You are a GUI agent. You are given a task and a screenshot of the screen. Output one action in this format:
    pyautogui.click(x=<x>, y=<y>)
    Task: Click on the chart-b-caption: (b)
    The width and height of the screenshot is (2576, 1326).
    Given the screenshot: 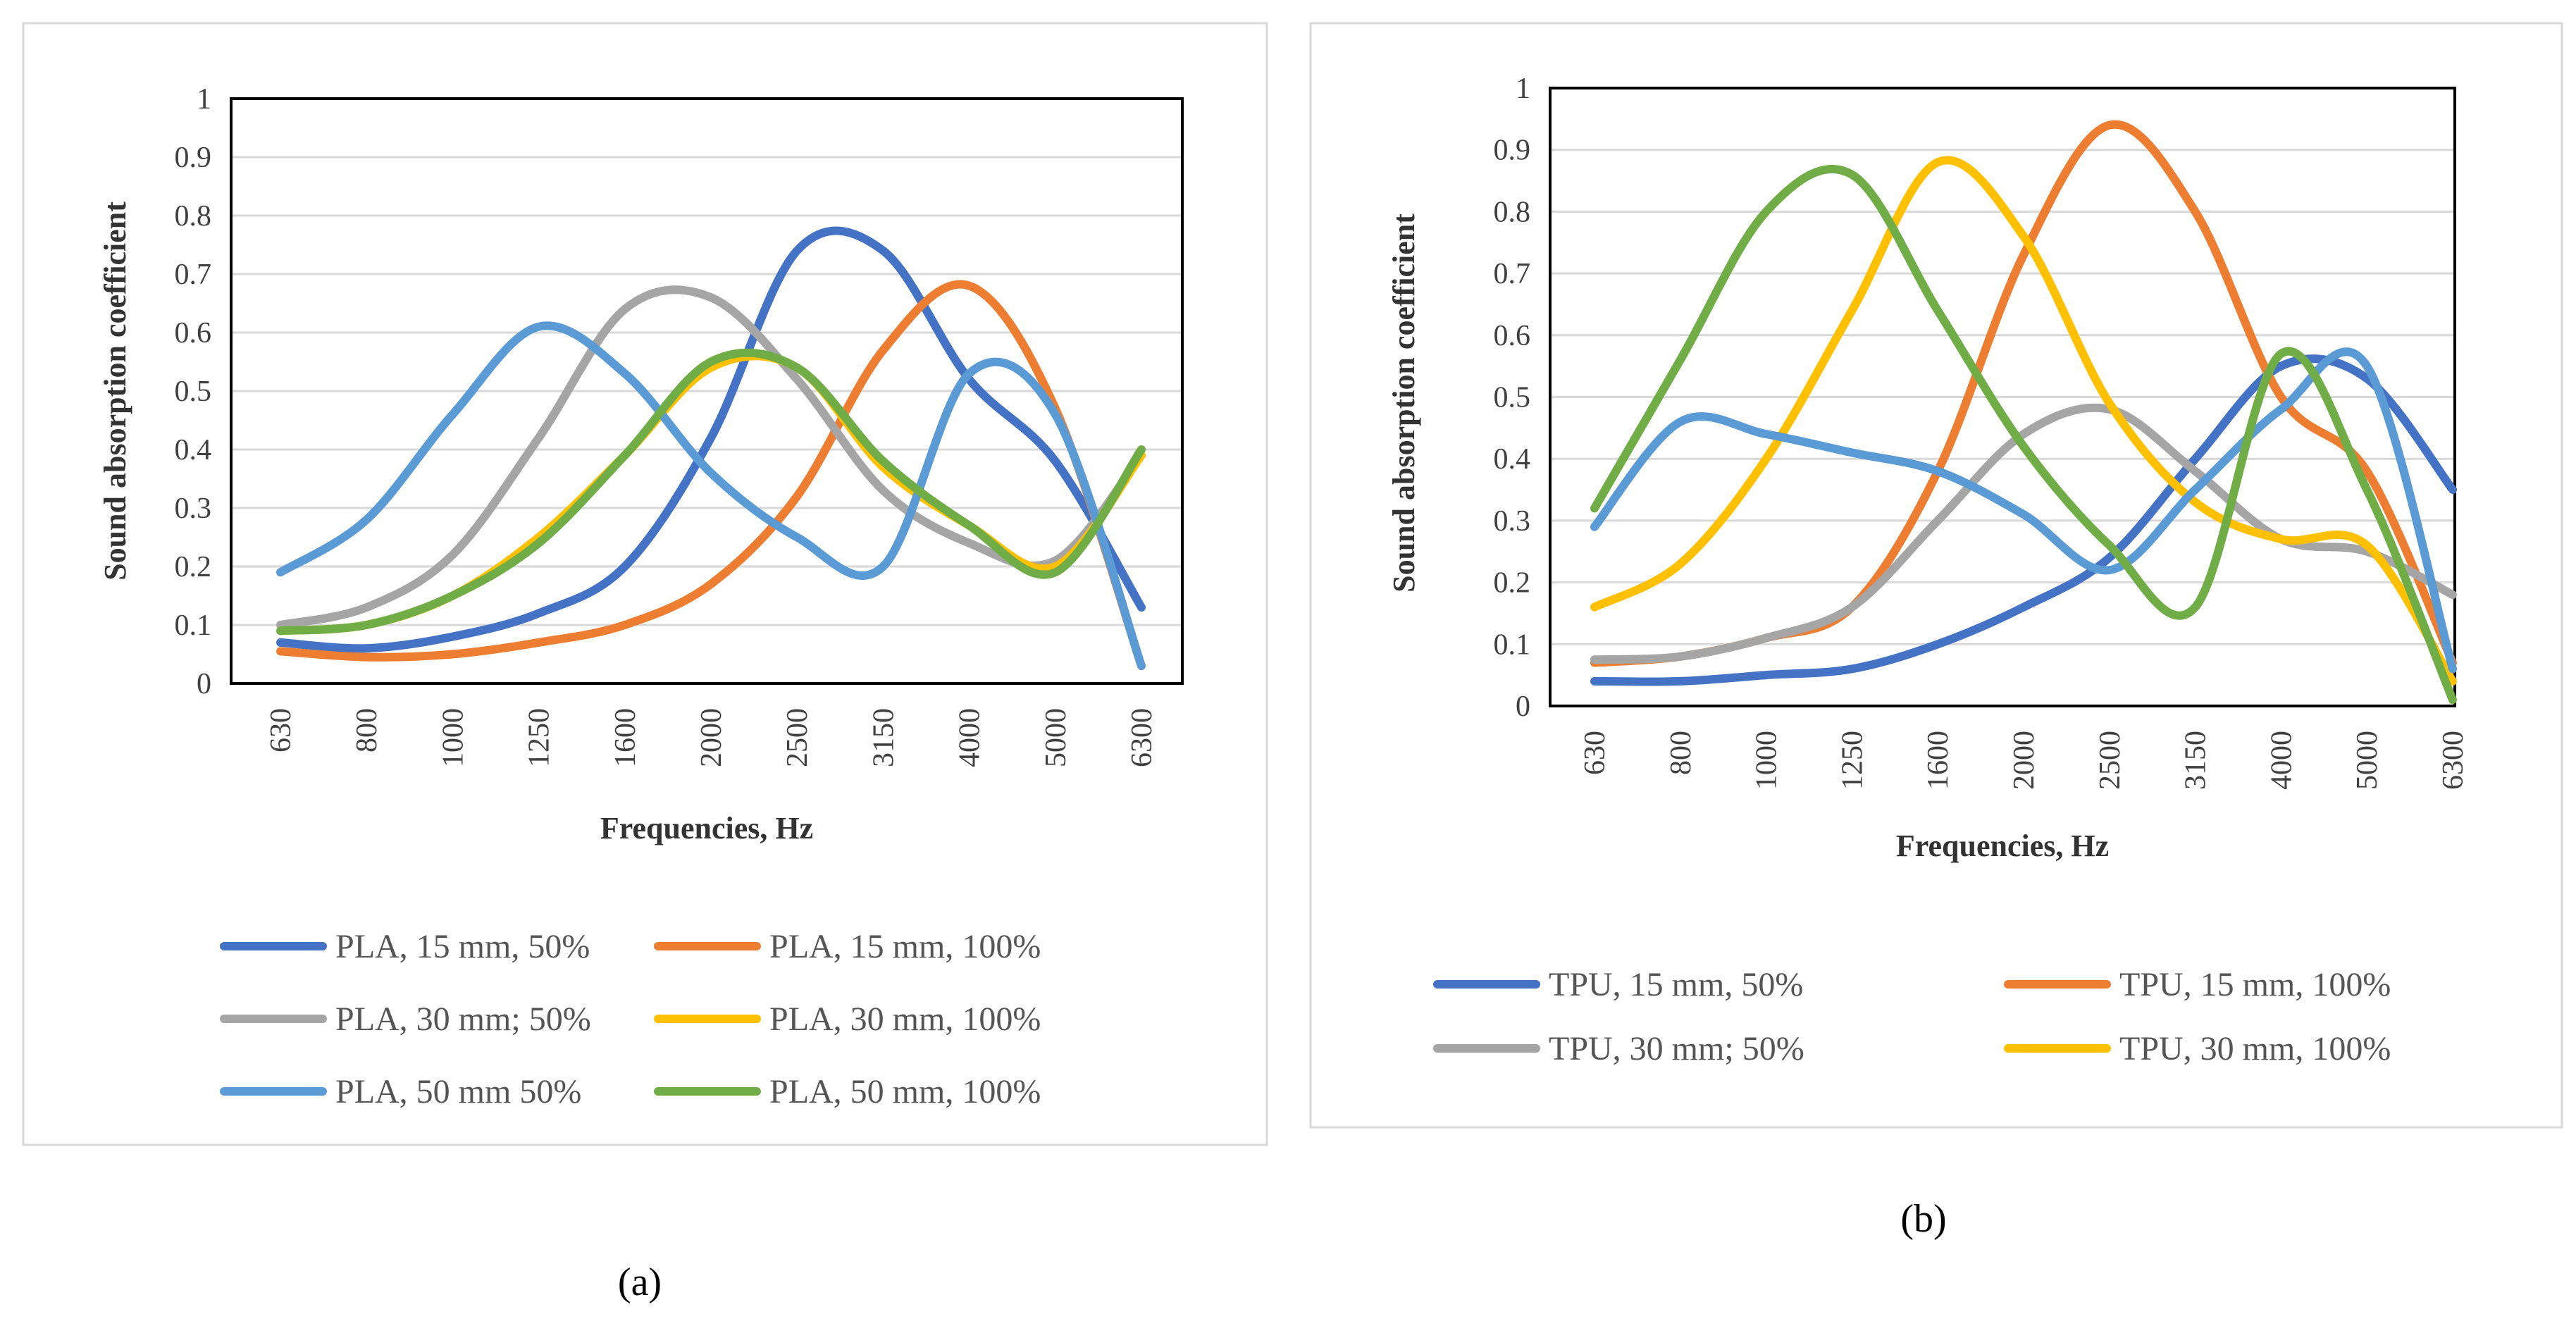 What is the action you would take?
    pyautogui.click(x=1923, y=1219)
    